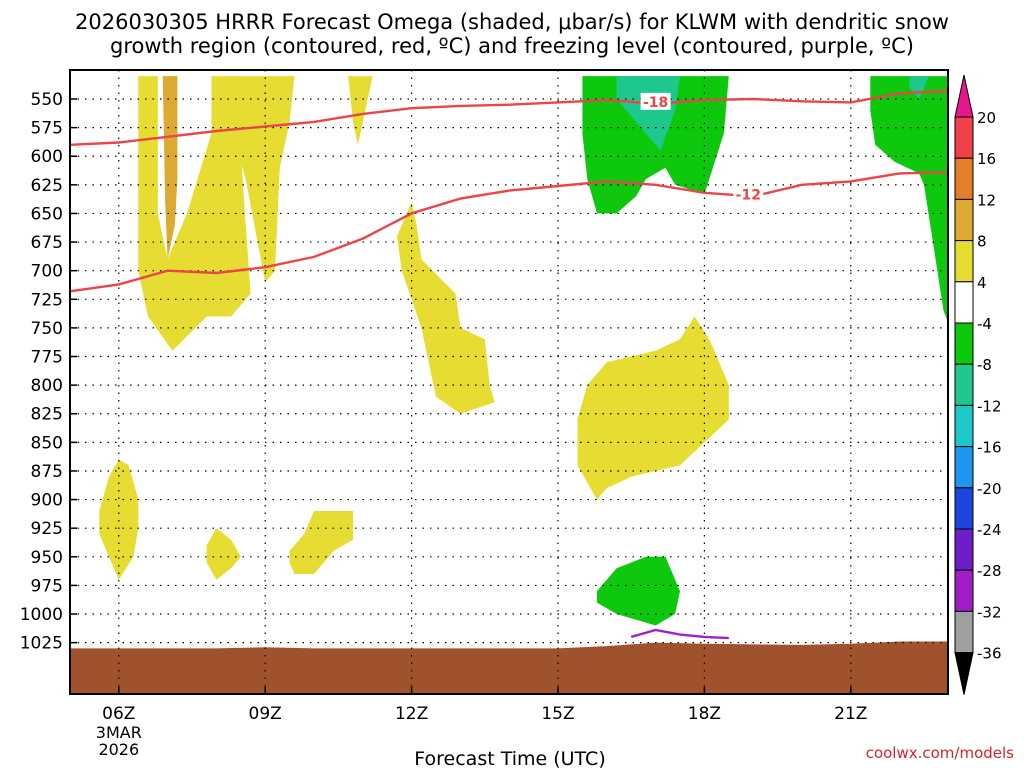  I want to click on contour-label--12: -12, so click(748, 196).